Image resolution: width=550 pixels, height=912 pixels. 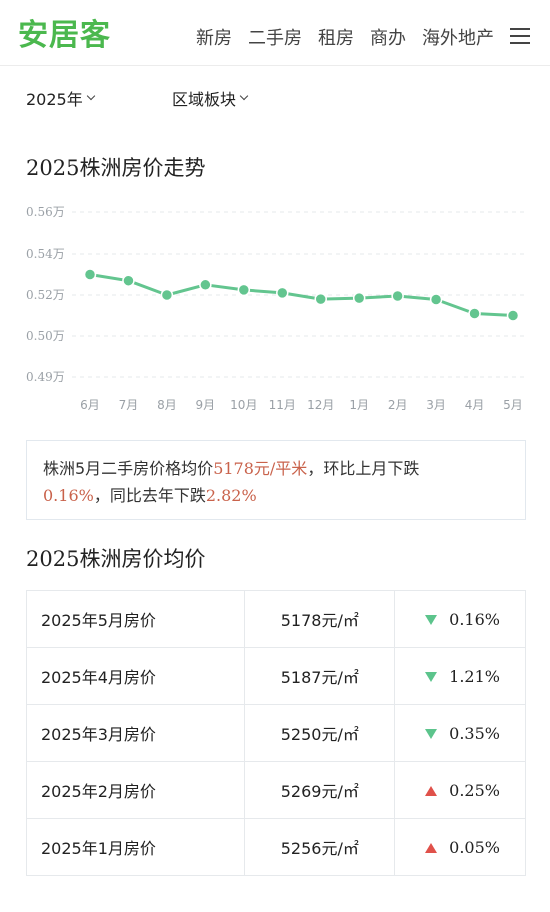 What do you see at coordinates (301, 295) in the screenshot?
I see `series-line` at bounding box center [301, 295].